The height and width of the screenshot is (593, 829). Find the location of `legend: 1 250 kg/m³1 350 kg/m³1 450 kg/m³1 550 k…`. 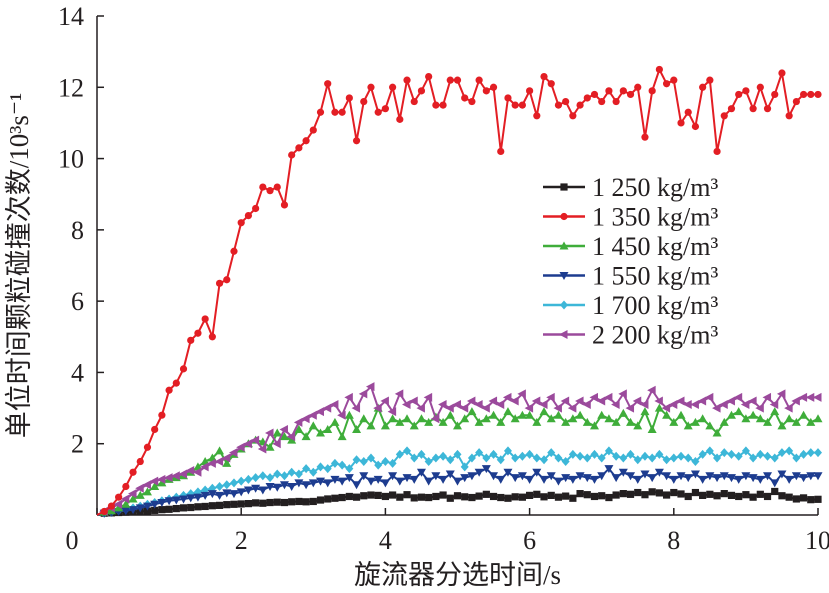

legend: 1 250 kg/m³1 350 kg/m³1 450 kg/m³1 550 k… is located at coordinates (630, 261).